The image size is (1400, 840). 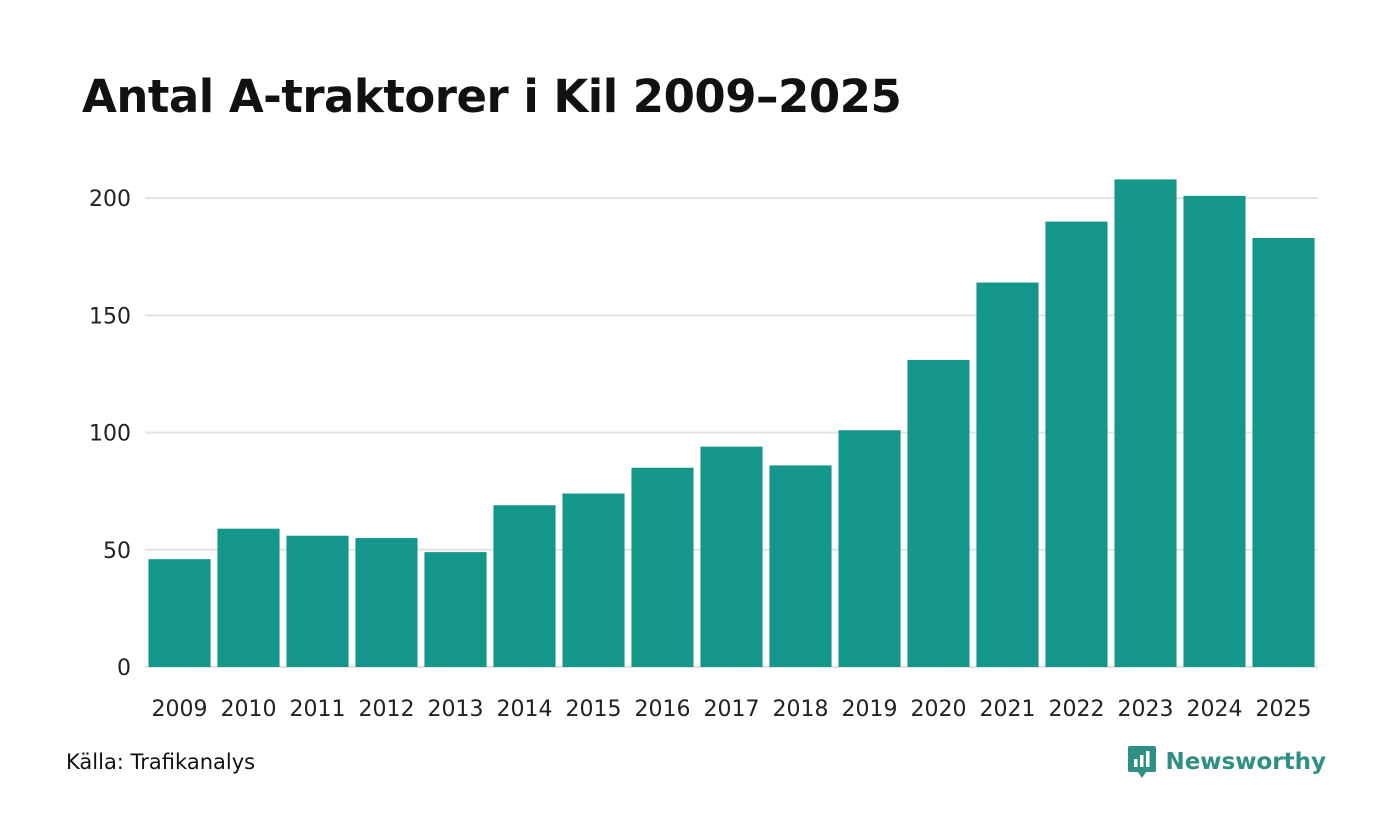 What do you see at coordinates (1008, 709) in the screenshot?
I see `x-tick-label: 2021` at bounding box center [1008, 709].